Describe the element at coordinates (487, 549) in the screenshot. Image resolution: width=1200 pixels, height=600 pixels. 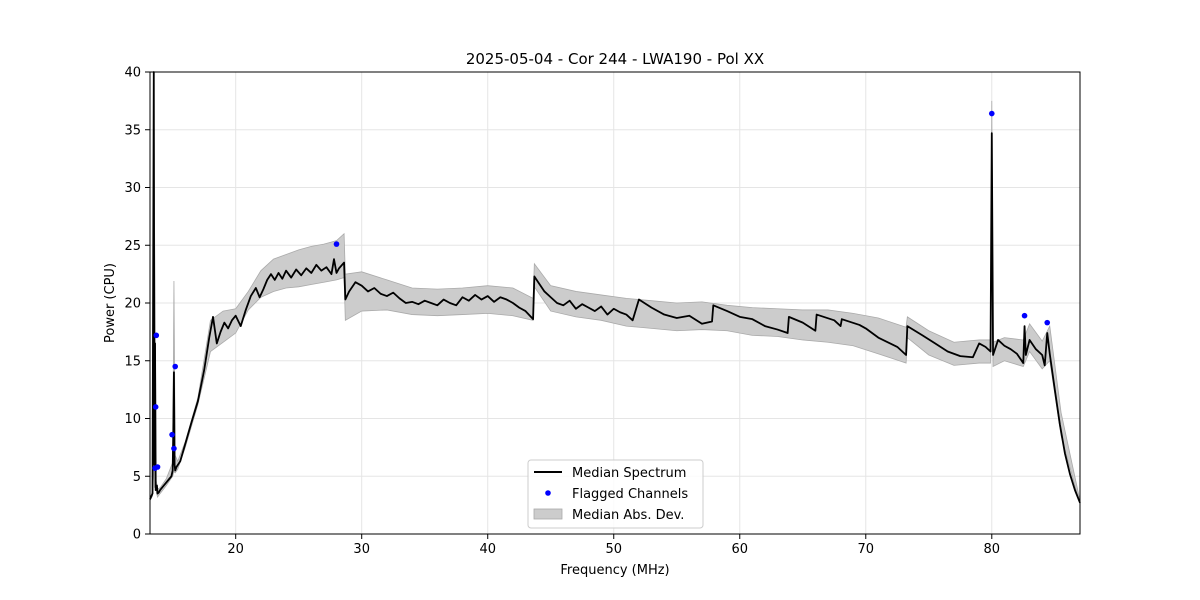
I see `x-tick-label-40: 40` at that location.